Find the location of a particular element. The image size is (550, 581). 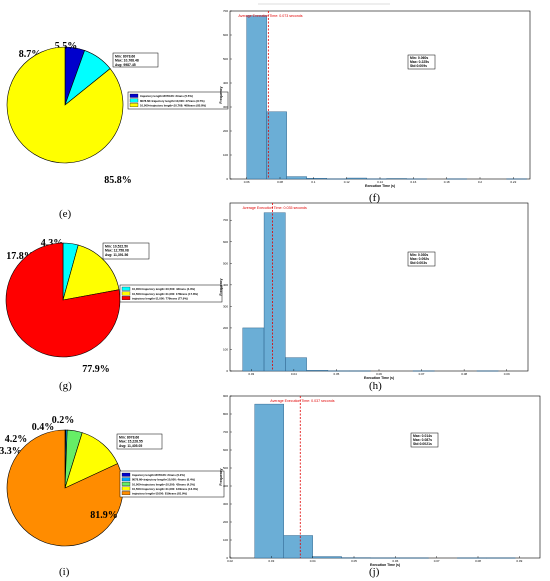

slice-percent-label: 4.3% is located at coordinates (52, 243).